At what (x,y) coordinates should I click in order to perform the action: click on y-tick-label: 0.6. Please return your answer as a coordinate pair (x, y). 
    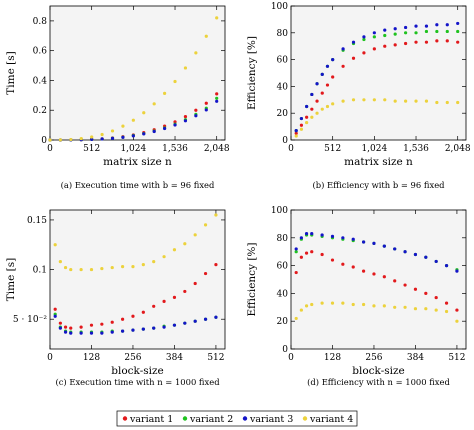
    Looking at the image, I should click on (40, 52).